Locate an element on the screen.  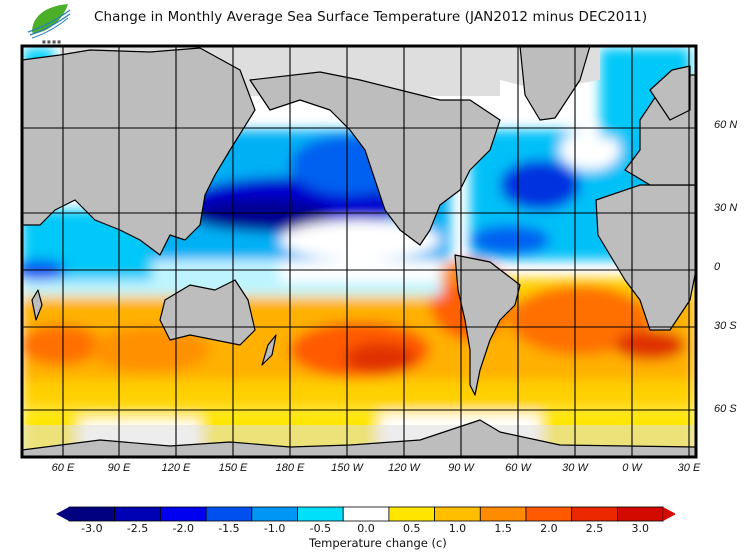
land-south-america is located at coordinates (487, 325).